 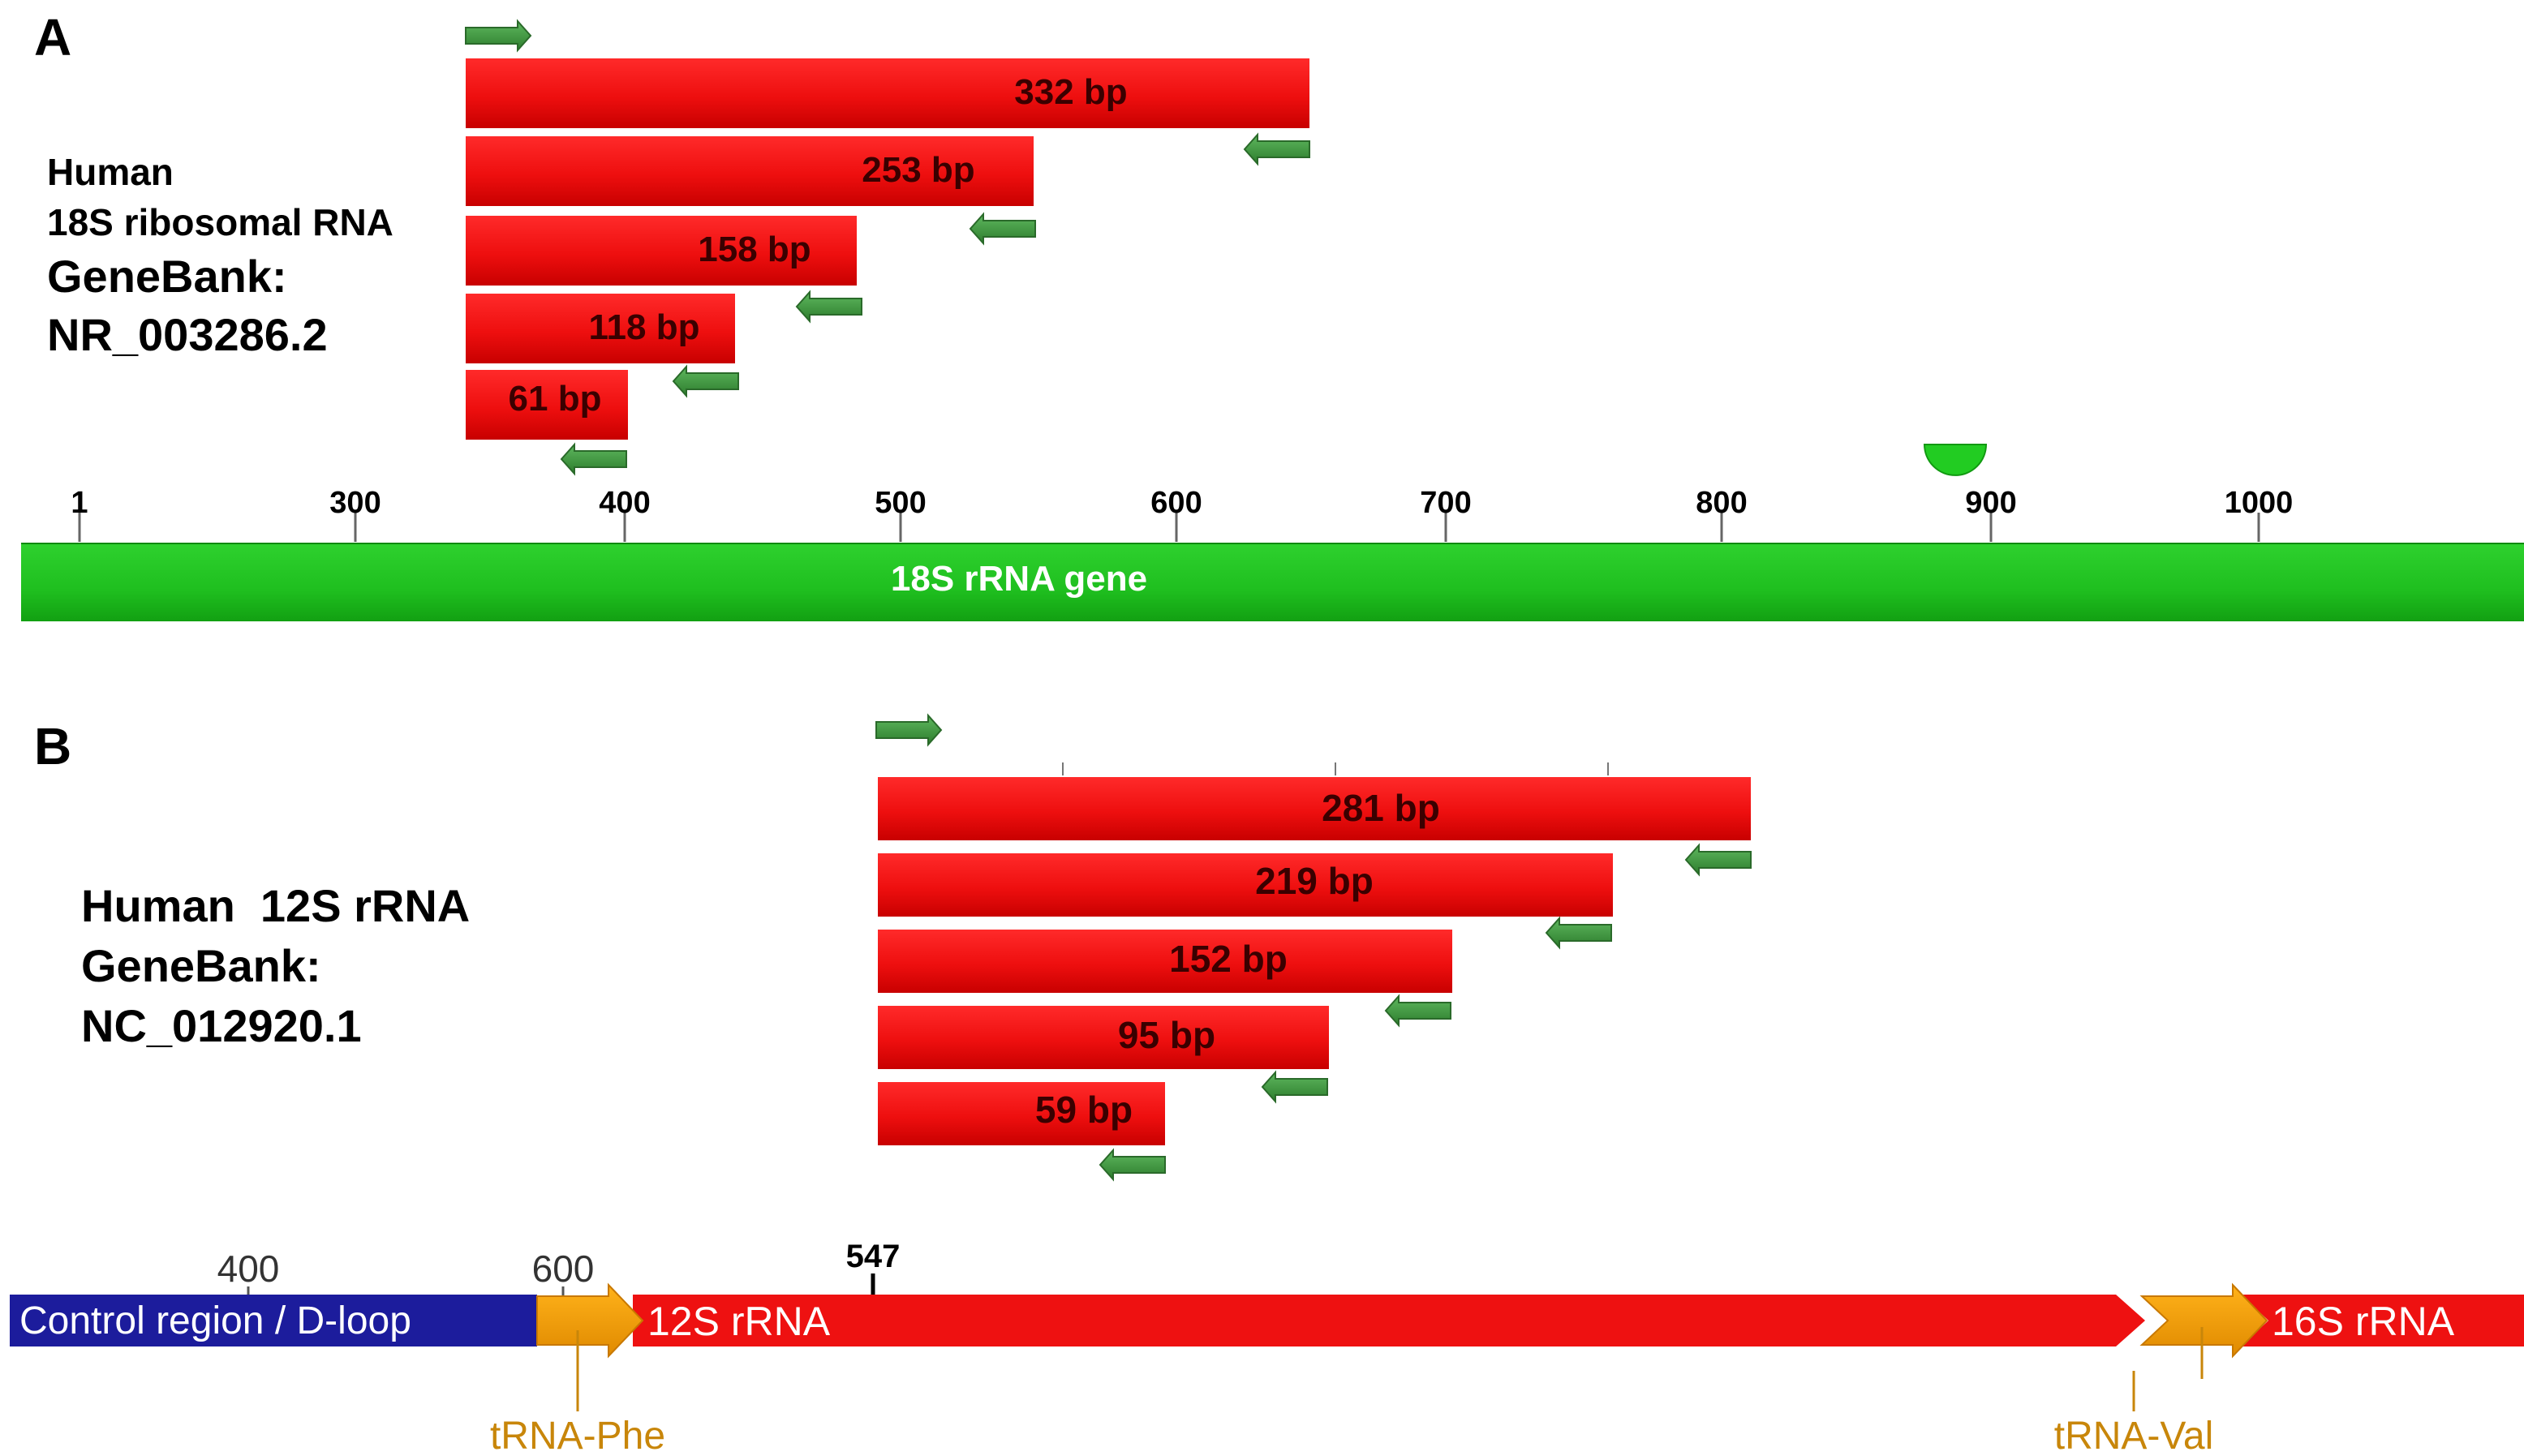 I want to click on amplicon-label: 158 bp, so click(x=754, y=250).